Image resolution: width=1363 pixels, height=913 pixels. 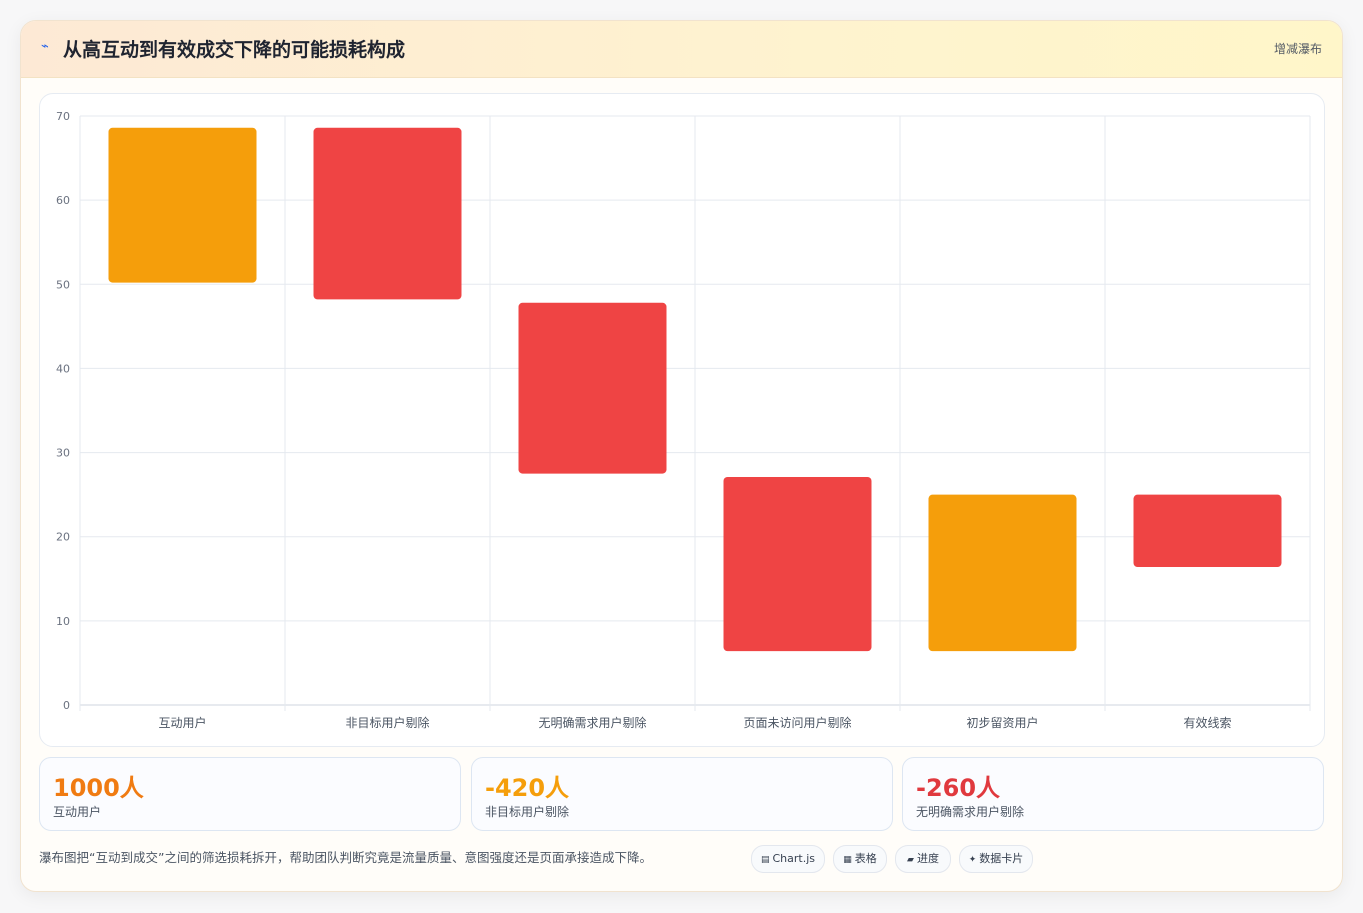 What do you see at coordinates (958, 788) in the screenshot?
I see `stat-value: -260人` at bounding box center [958, 788].